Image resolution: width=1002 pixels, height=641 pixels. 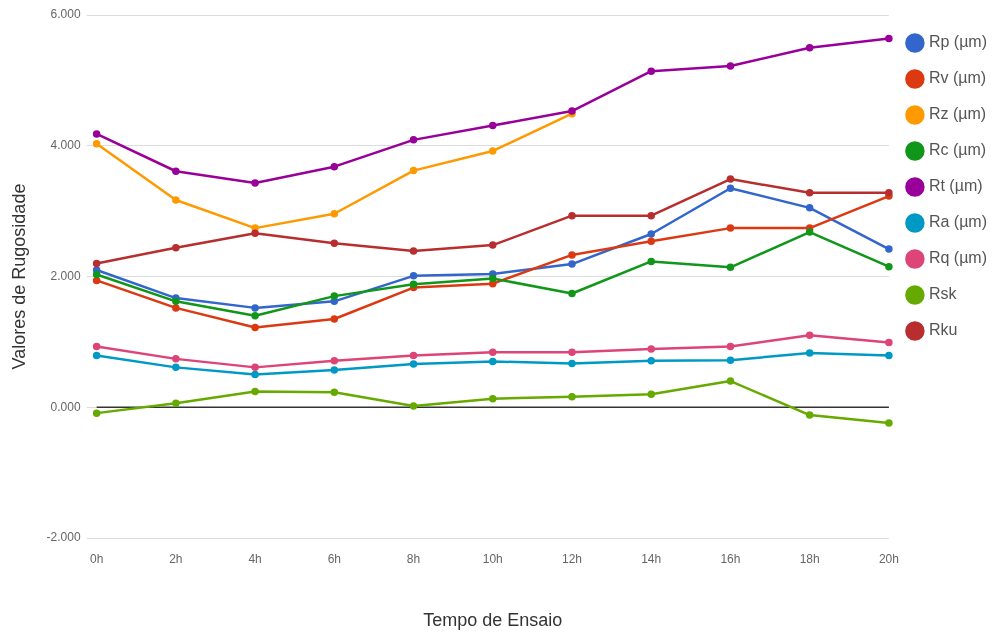 What do you see at coordinates (65, 145) in the screenshot?
I see `y-tick-label: 4.000` at bounding box center [65, 145].